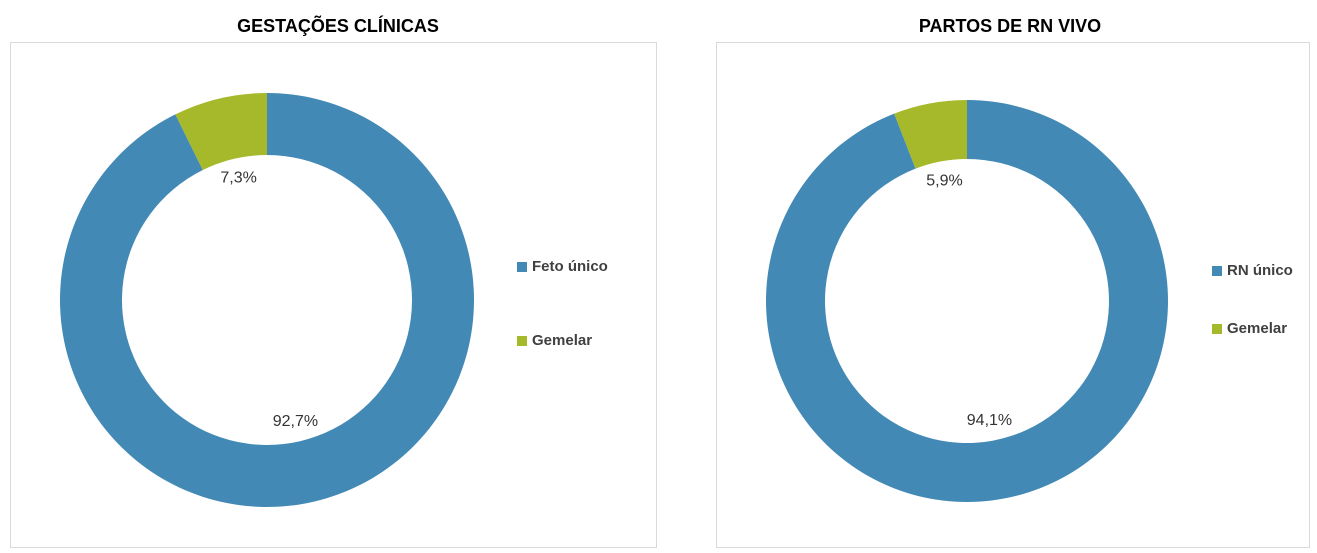 This screenshot has width=1317, height=553. Describe the element at coordinates (338, 25) in the screenshot. I see `chart-title: GESTAÇÕES CLÍNICAS` at that location.